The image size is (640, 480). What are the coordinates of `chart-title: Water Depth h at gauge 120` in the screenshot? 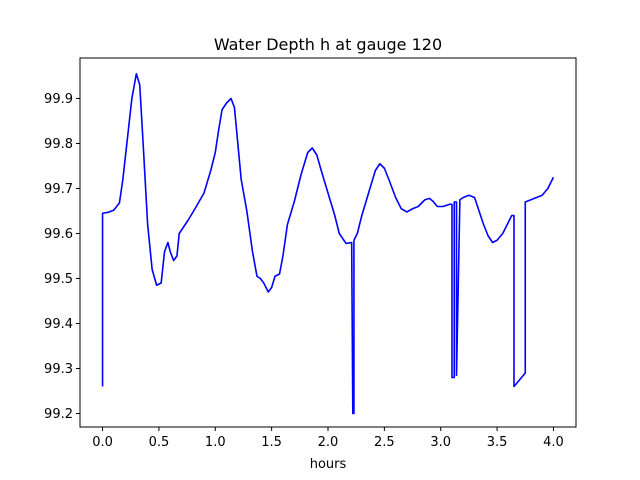 It's located at (328, 44).